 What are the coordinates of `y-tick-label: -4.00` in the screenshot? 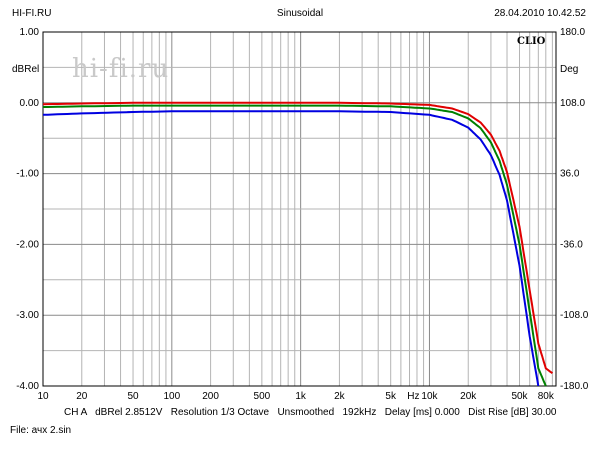 It's located at (27, 386).